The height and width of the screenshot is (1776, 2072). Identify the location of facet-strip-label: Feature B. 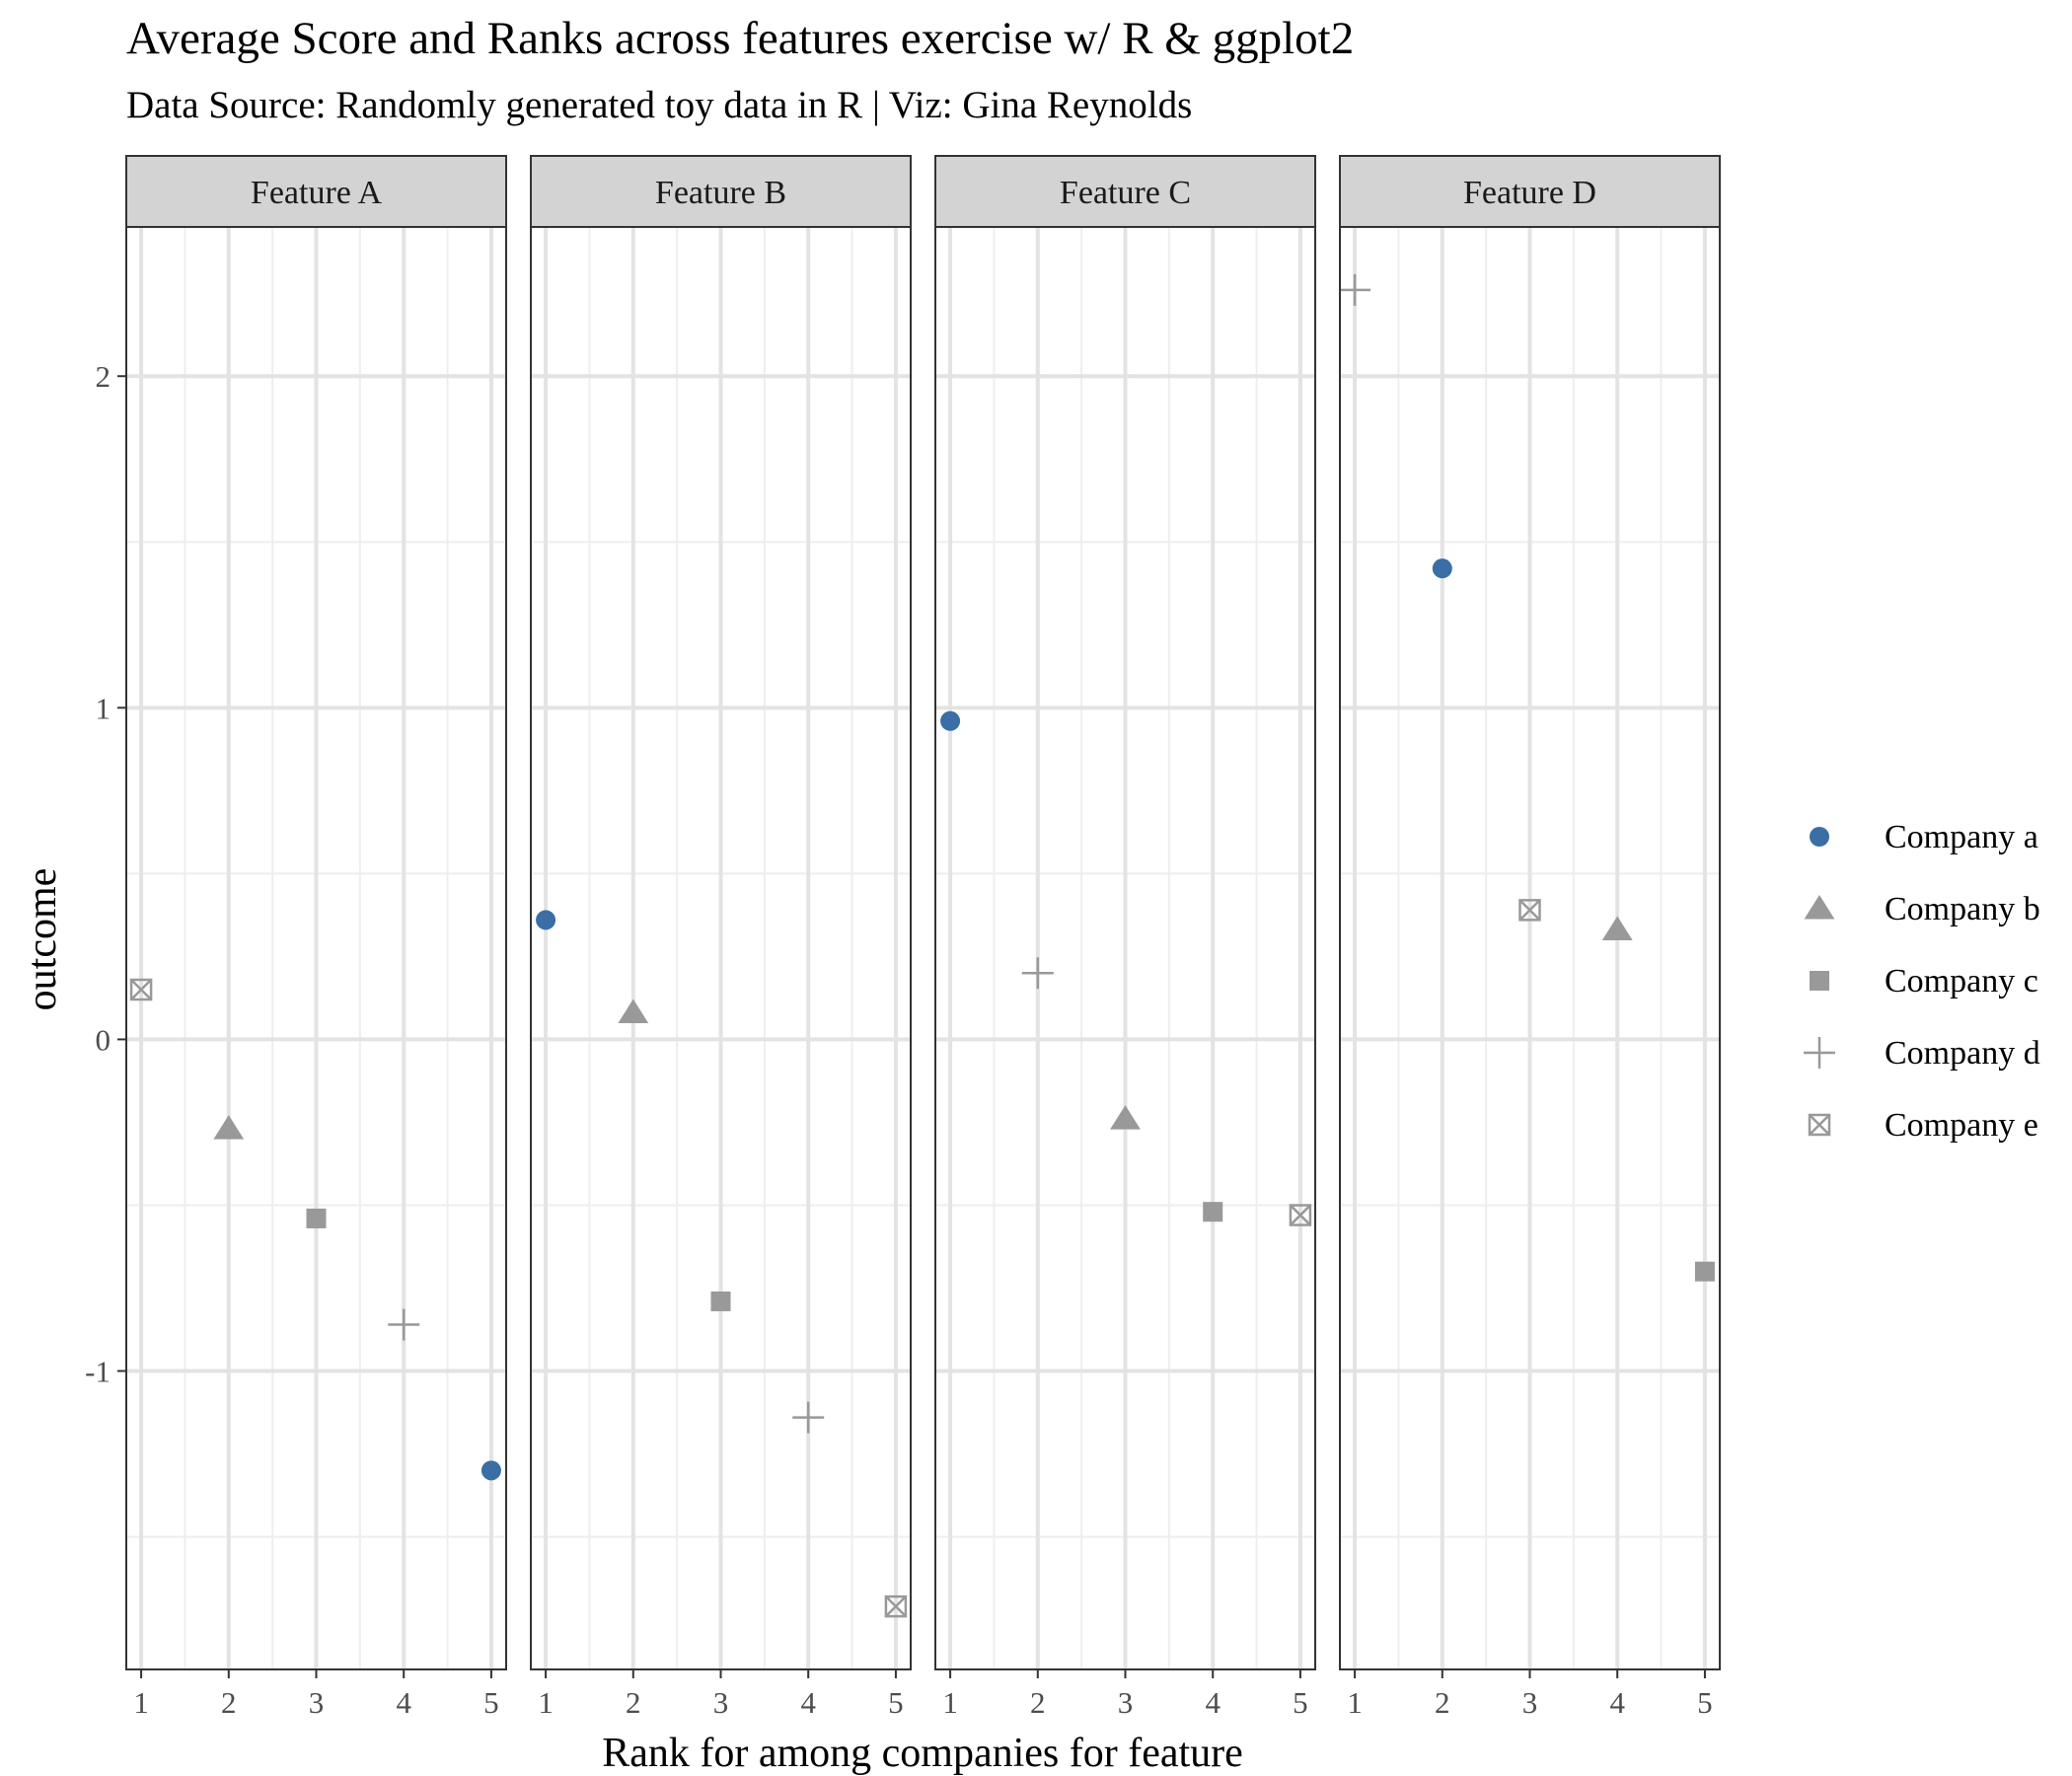
(721, 193).